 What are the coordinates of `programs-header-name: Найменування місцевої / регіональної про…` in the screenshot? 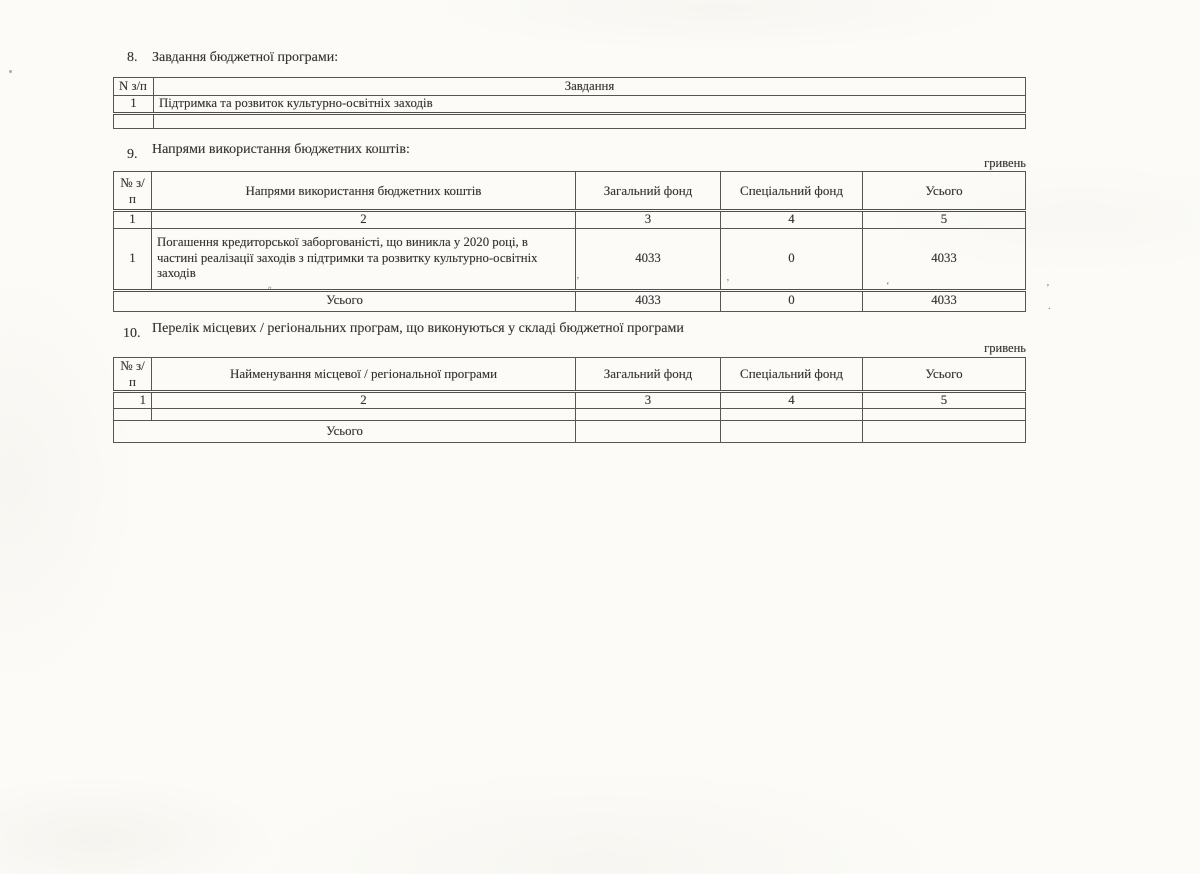 It's located at (363, 374).